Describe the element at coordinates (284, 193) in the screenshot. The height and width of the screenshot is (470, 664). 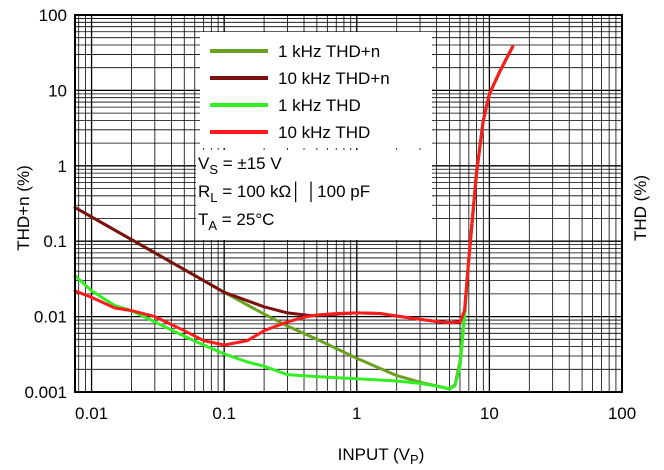
I see `condition-line: RL = 100 kΩ│ │100 pF` at that location.